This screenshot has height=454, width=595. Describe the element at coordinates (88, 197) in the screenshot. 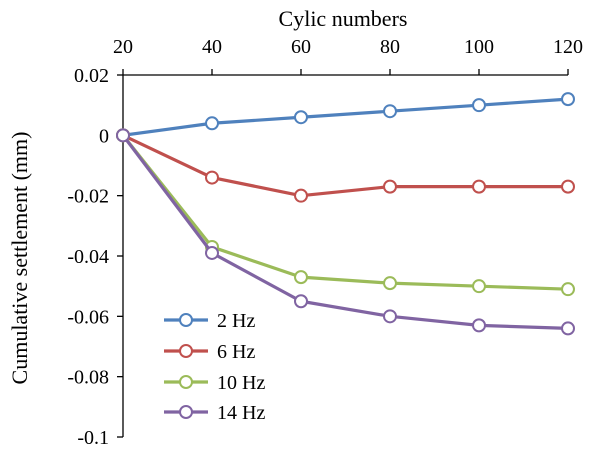

I see `y-tick-label: -0.02` at that location.